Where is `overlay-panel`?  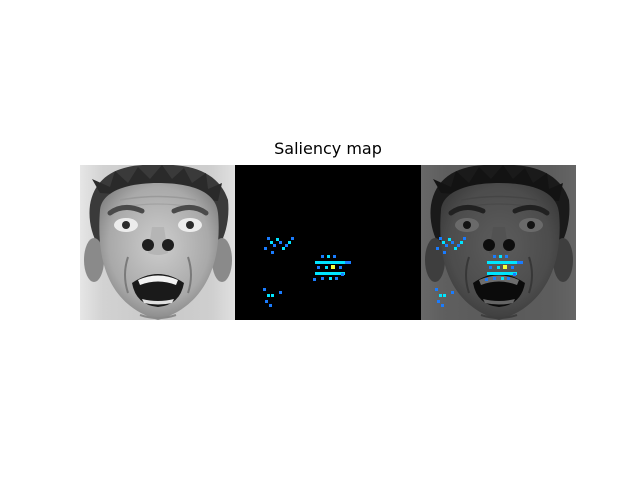 overlay-panel is located at coordinates (498, 242).